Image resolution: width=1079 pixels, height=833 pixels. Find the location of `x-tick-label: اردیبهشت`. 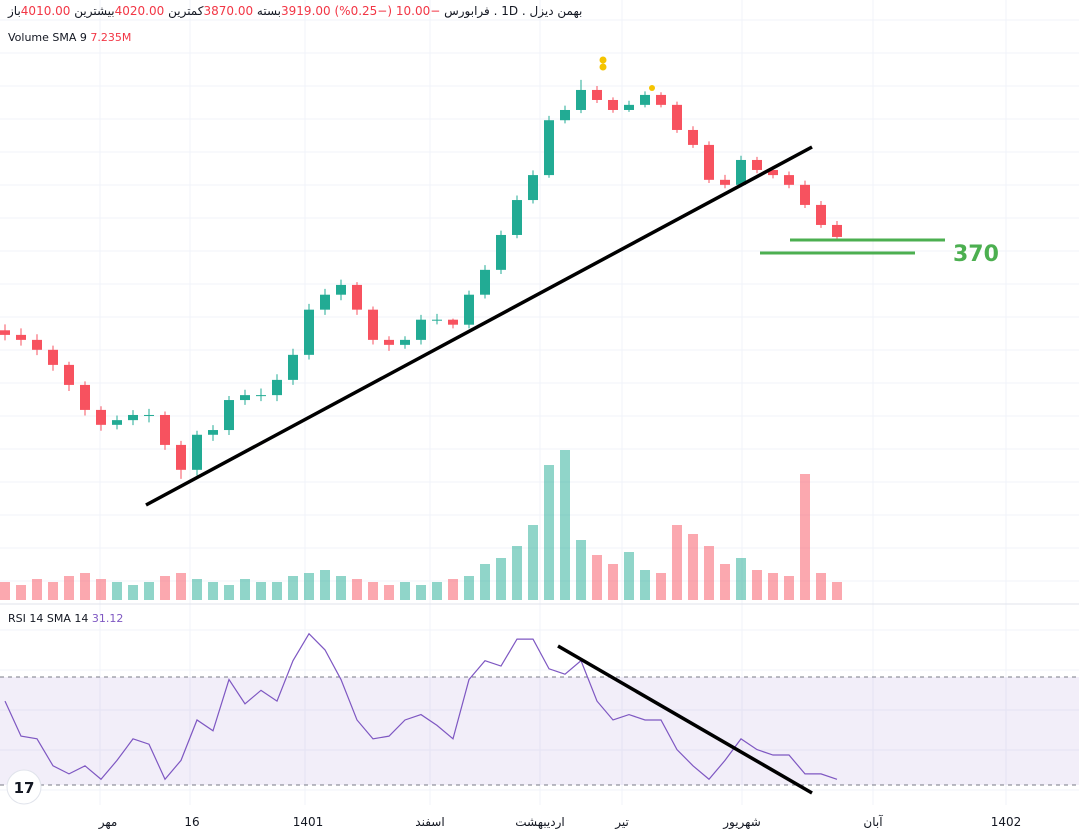

x-tick-label: اردیبهشت is located at coordinates (539, 822).